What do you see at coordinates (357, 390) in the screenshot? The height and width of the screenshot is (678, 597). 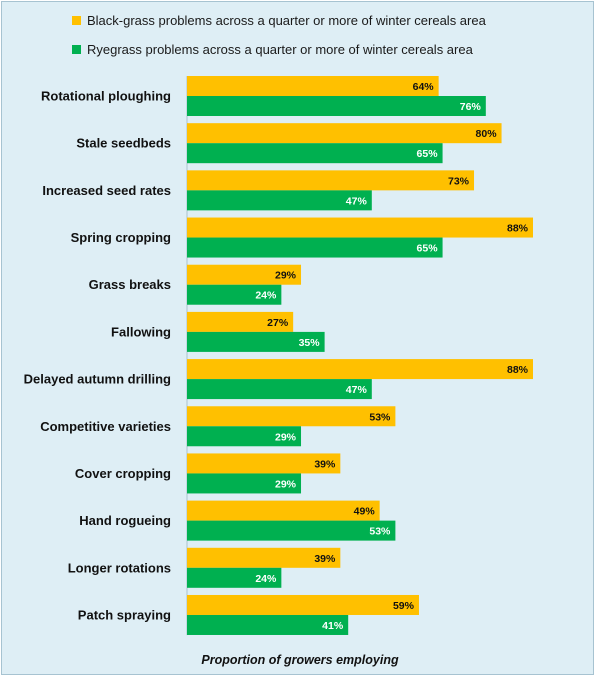 I see `data-label-ryegrass-delayed-autumn-drilling: 47%` at bounding box center [357, 390].